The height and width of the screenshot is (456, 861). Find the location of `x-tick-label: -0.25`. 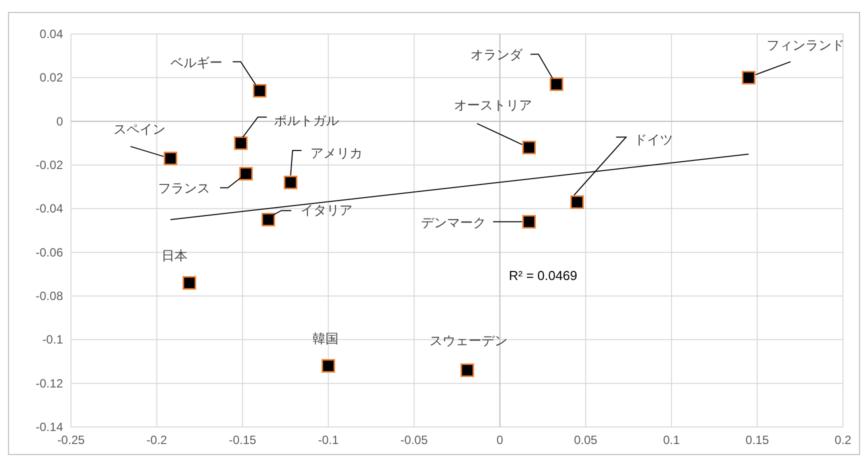

x-tick-label: -0.25 is located at coordinates (71, 440).